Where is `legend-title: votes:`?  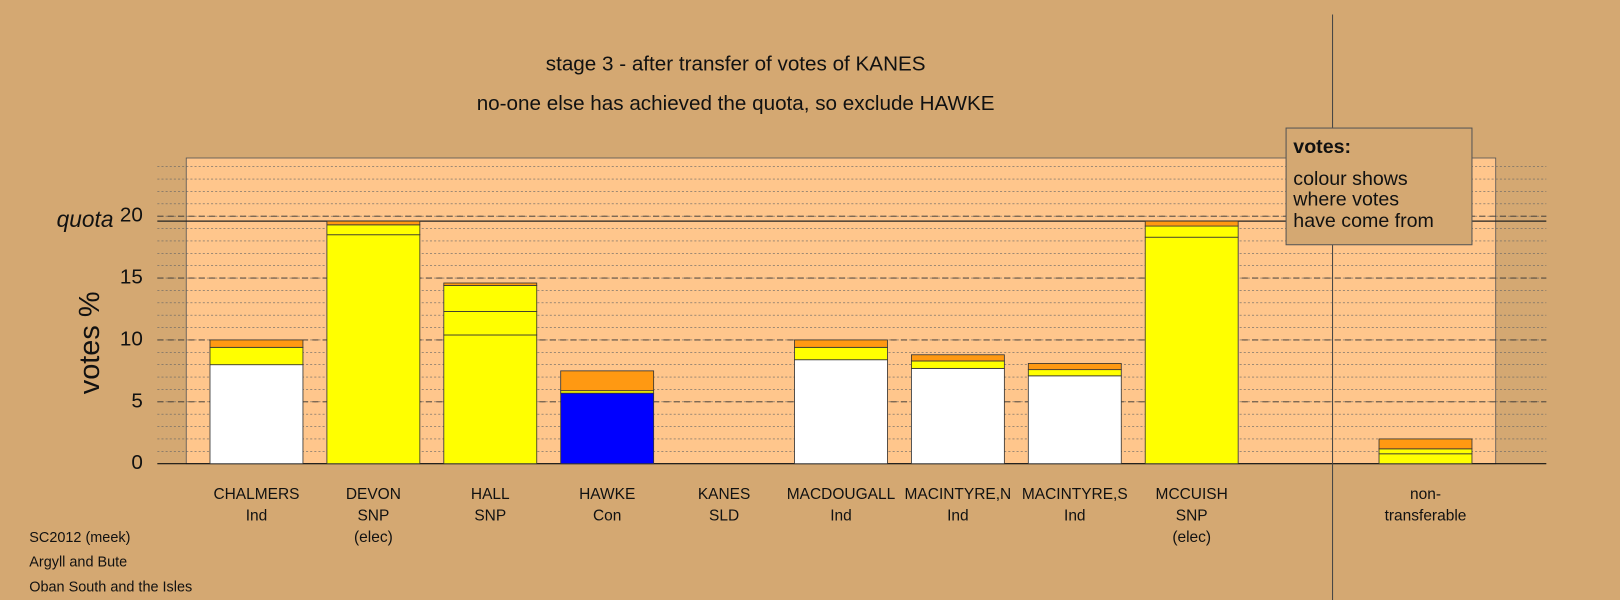 legend-title: votes: is located at coordinates (1322, 147).